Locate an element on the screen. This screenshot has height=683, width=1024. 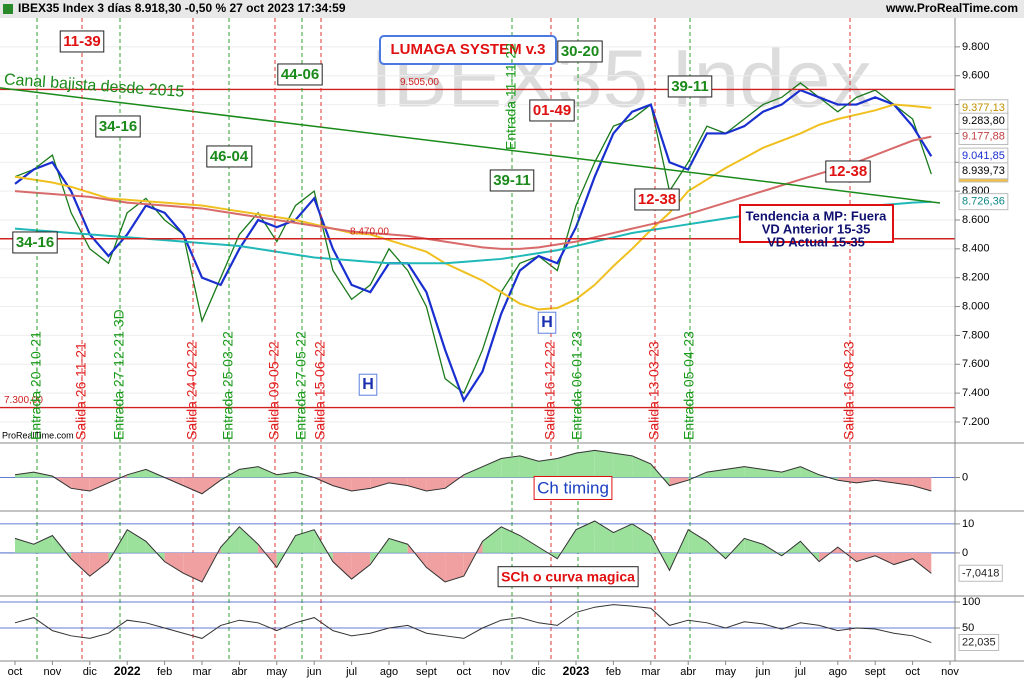
system-label: LUMAGA SYSTEM v.3 is located at coordinates (467, 49).